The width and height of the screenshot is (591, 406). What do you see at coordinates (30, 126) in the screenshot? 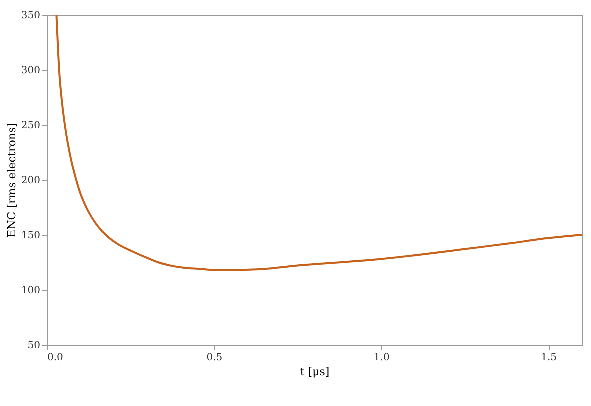
I see `y-tick-label: 250` at bounding box center [30, 126].